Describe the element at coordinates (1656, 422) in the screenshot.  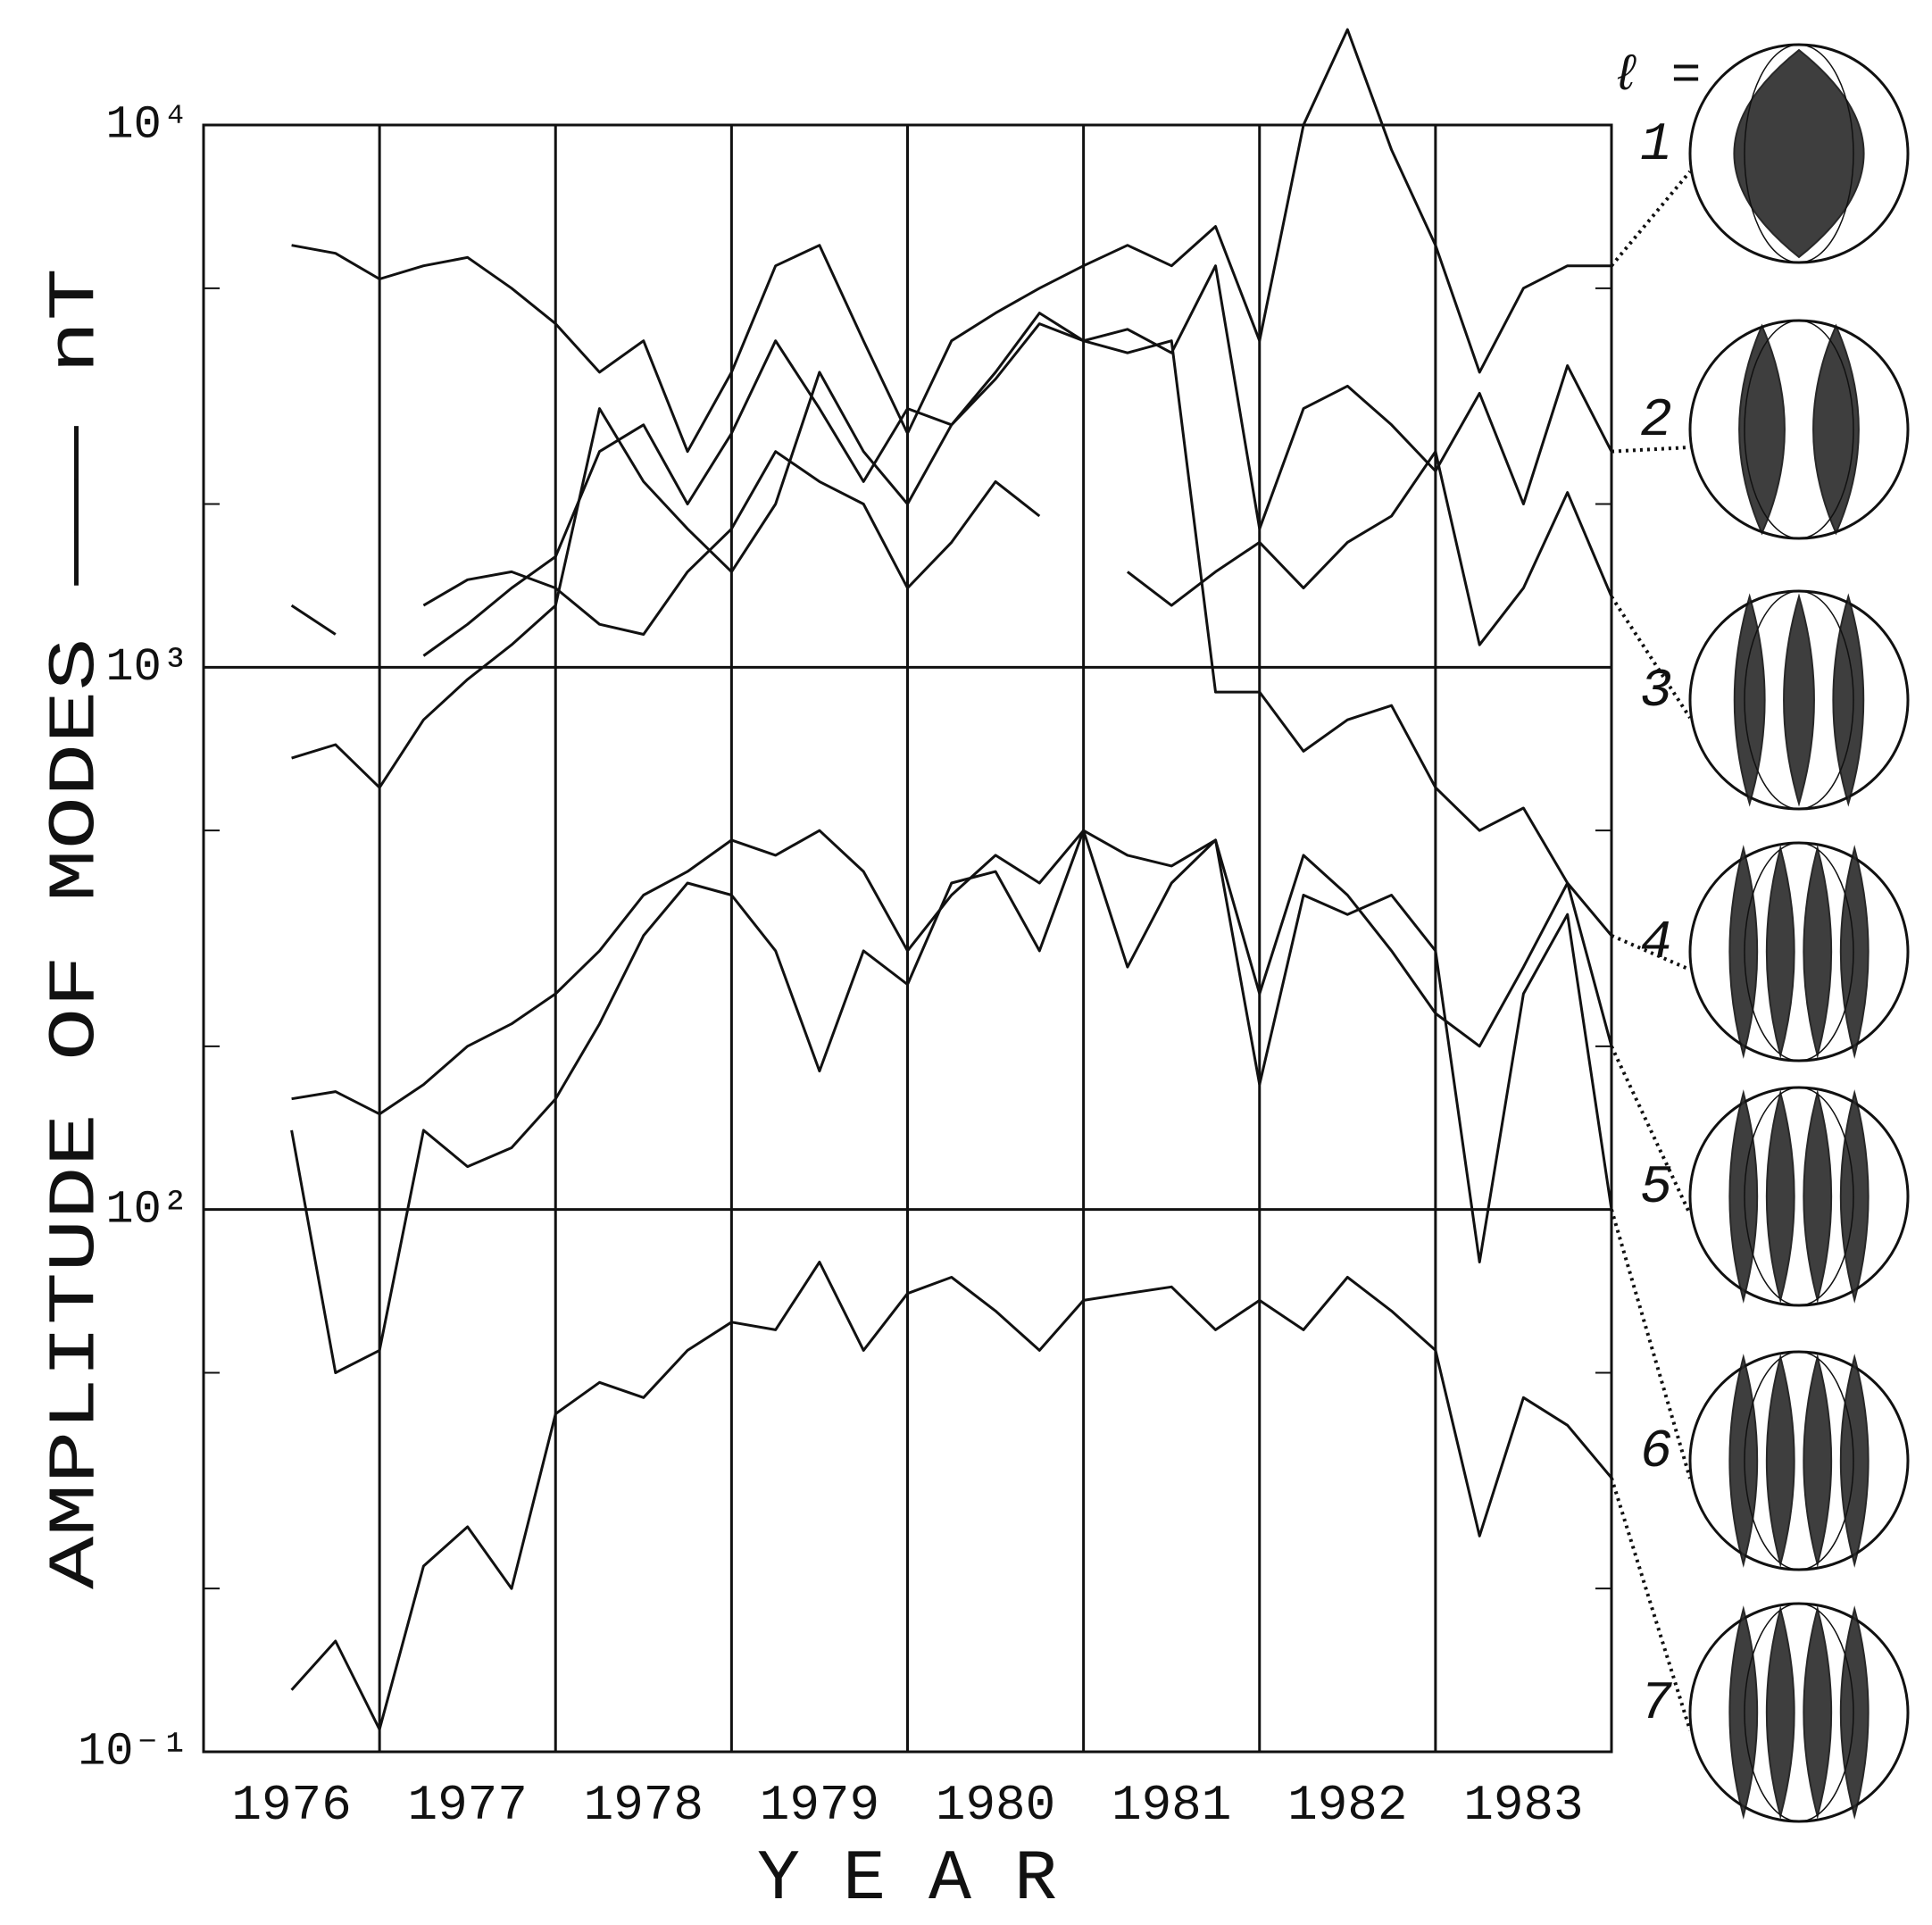
I see `legend-label: 2` at that location.